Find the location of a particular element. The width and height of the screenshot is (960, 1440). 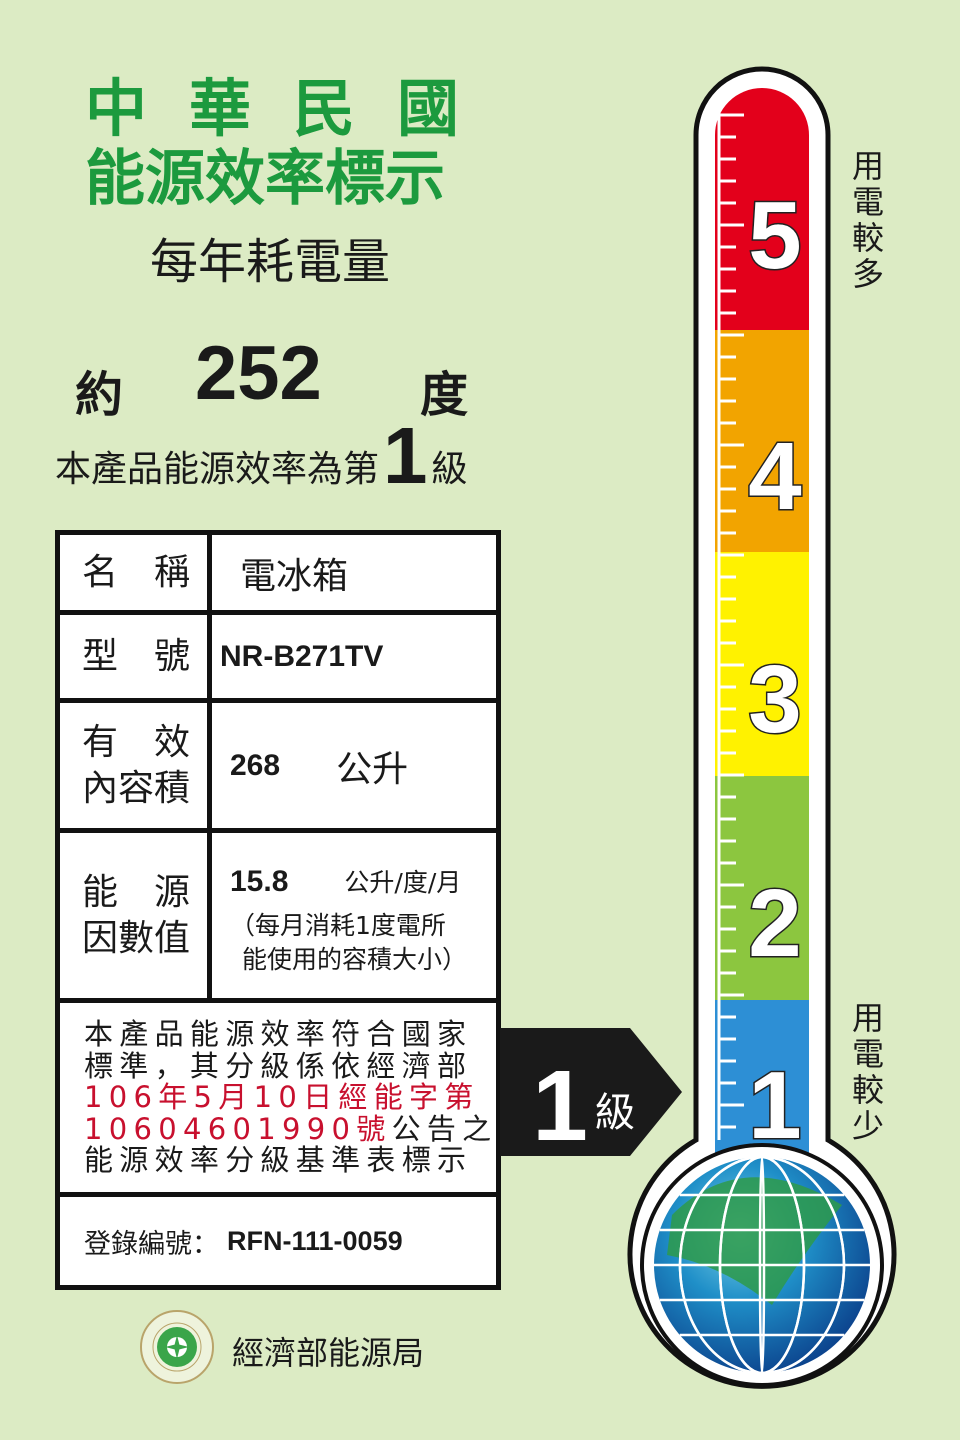

factor-note: （每月消耗1度電所能使用的容積大小） is located at coordinates (363, 943).